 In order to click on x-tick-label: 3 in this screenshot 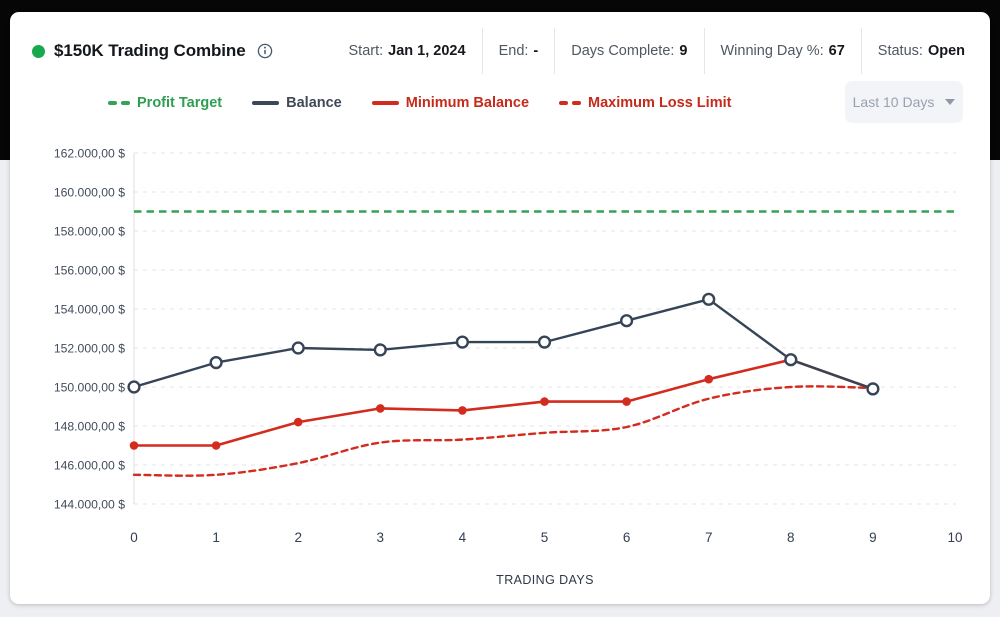, I will do `click(381, 537)`.